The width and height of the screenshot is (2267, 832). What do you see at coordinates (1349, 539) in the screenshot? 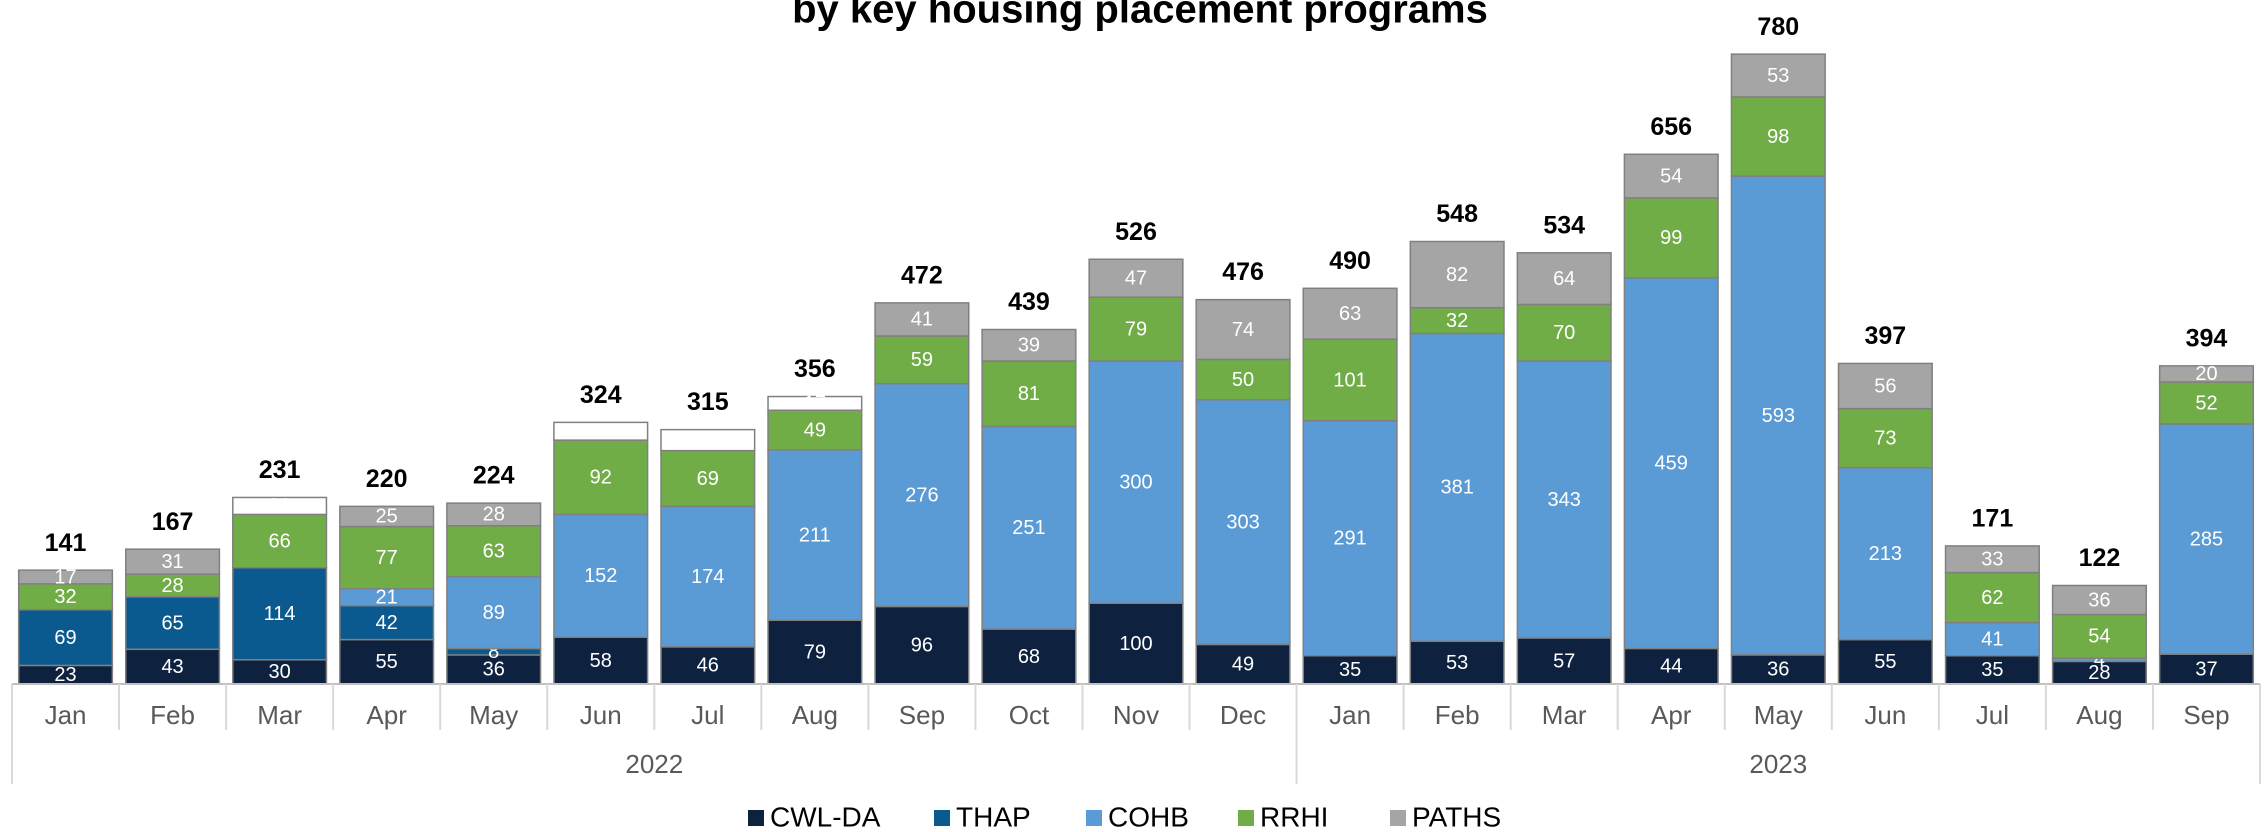
I see `data-label: 291` at bounding box center [1349, 539].